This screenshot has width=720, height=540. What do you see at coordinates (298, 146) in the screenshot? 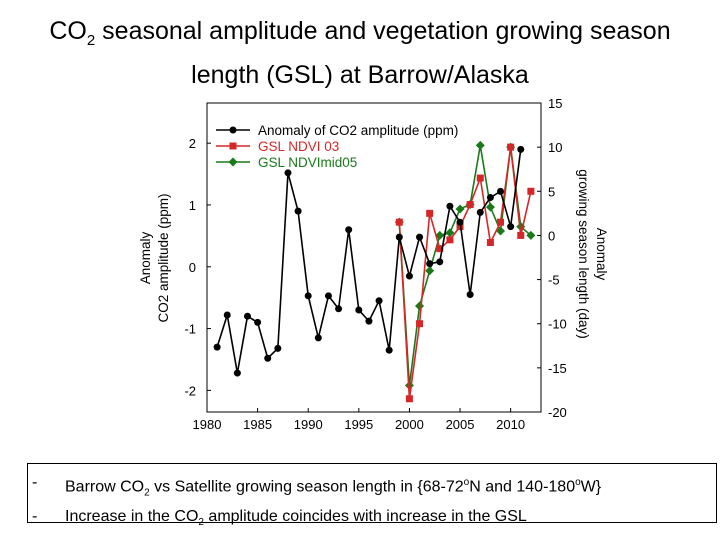
I see `legend-label: GSL NDVI 03` at bounding box center [298, 146].